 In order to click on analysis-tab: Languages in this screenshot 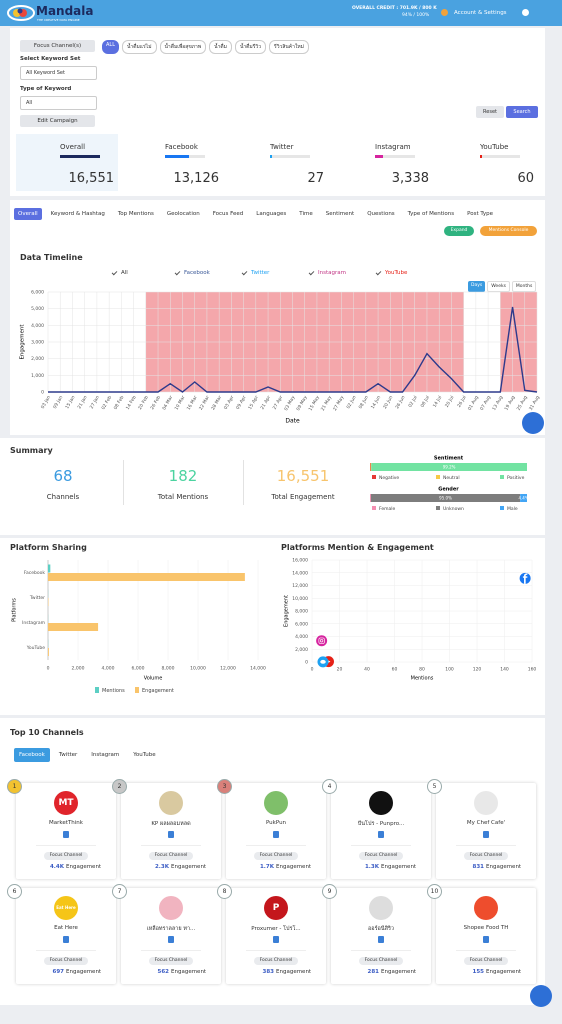, I will do `click(271, 214)`.